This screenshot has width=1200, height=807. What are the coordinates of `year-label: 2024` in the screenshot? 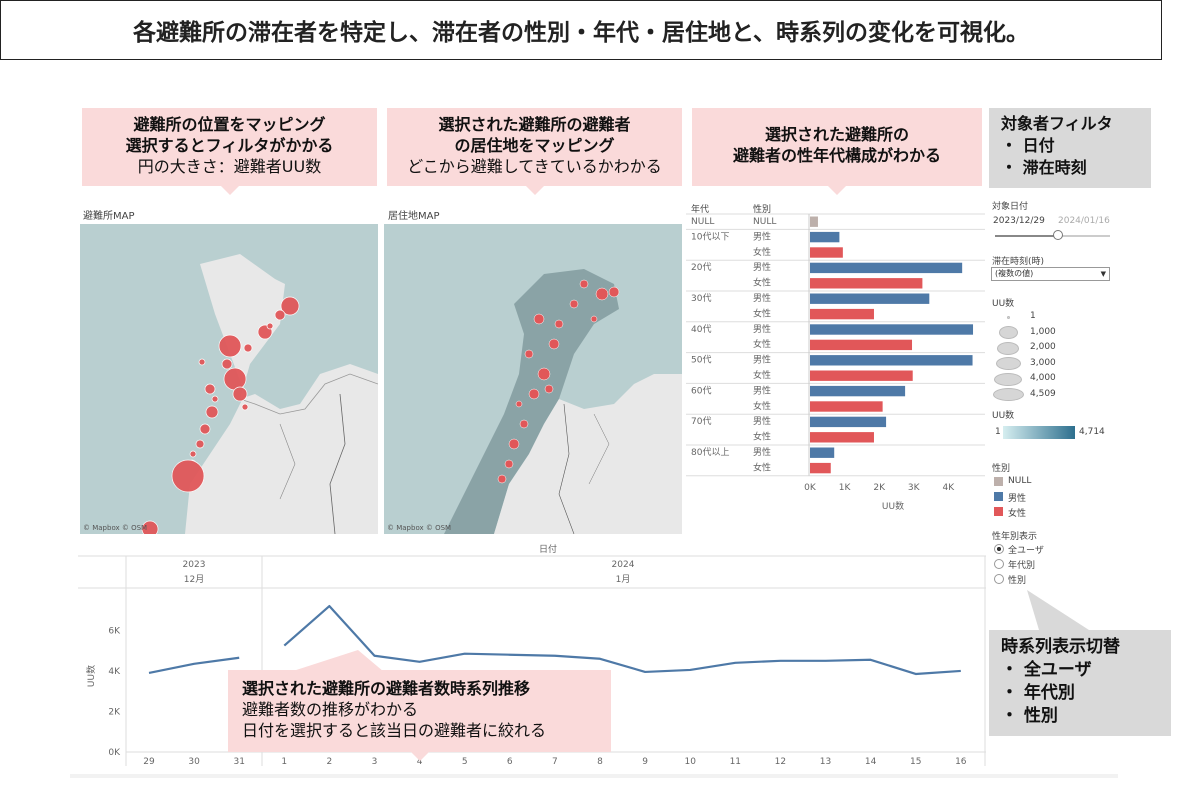 It's located at (623, 565).